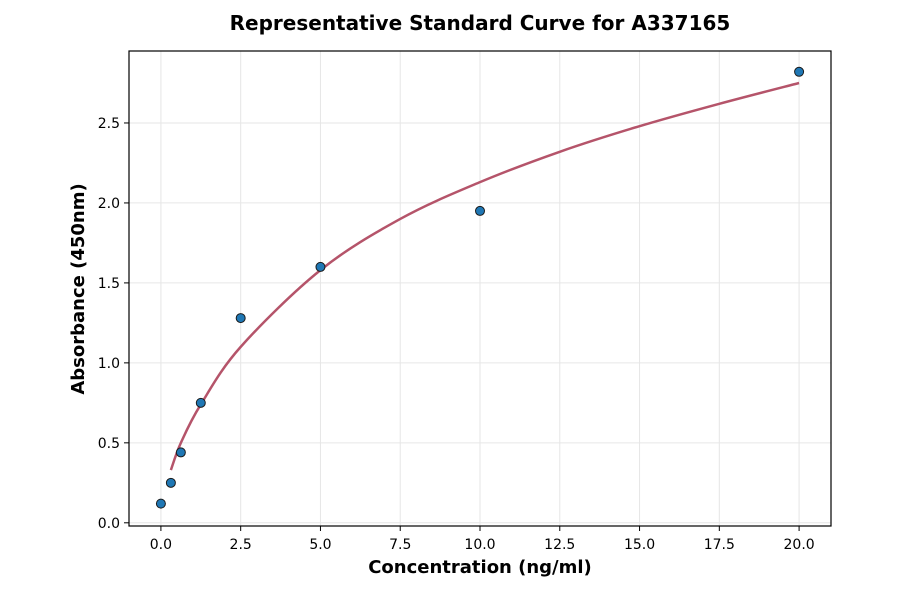 This screenshot has width=900, height=594. I want to click on y-tick-label: 0.5, so click(109, 444).